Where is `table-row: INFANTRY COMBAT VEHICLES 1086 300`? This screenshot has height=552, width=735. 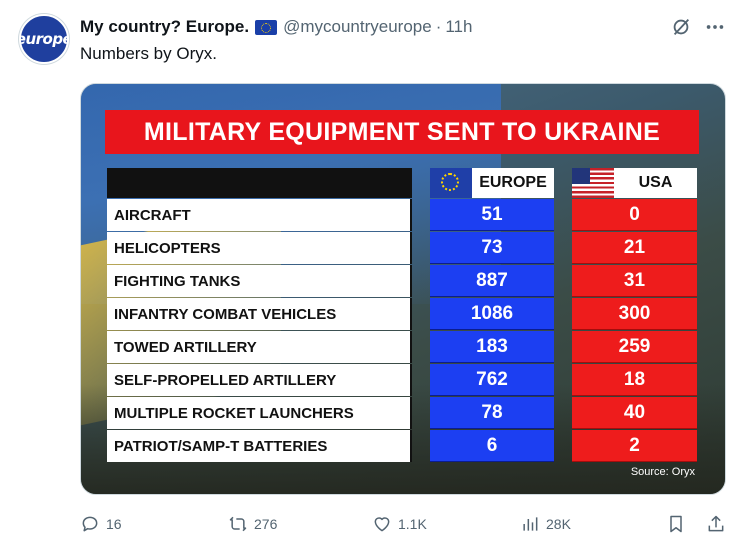 table-row: INFANTRY COMBAT VEHICLES 1086 300 is located at coordinates (402, 314).